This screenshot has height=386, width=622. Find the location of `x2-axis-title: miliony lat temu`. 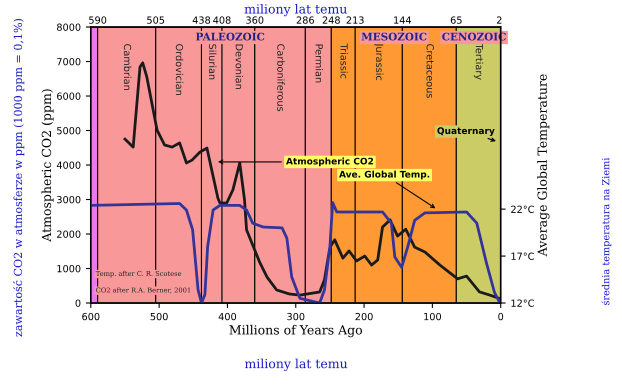

x2-axis-title: miliony lat temu is located at coordinates (295, 10).